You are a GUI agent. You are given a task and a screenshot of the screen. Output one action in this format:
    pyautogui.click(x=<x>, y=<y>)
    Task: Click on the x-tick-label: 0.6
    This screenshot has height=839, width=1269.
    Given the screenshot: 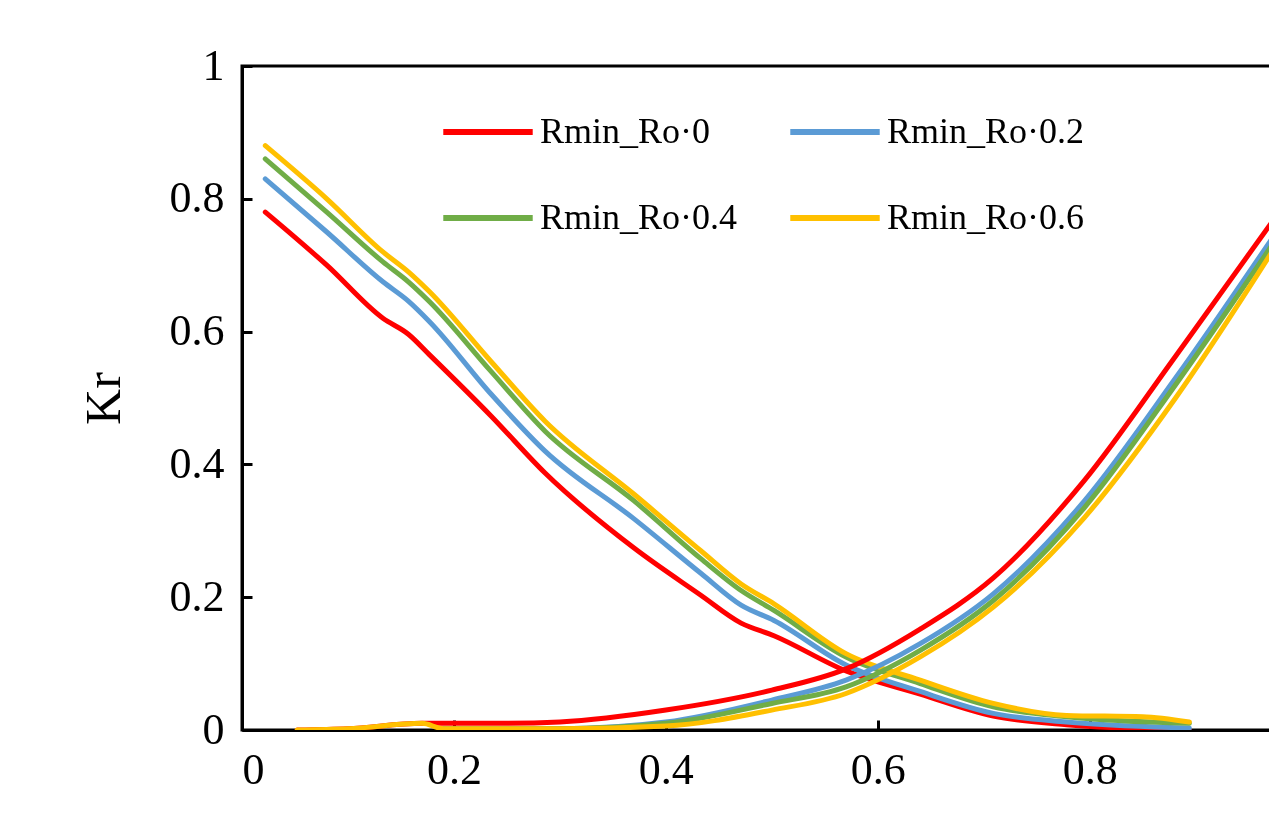 What is the action you would take?
    pyautogui.click(x=878, y=769)
    